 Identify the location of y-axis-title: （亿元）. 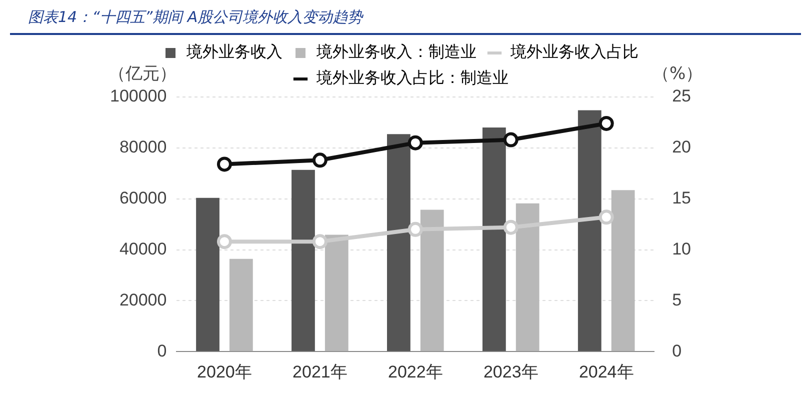
(142, 74).